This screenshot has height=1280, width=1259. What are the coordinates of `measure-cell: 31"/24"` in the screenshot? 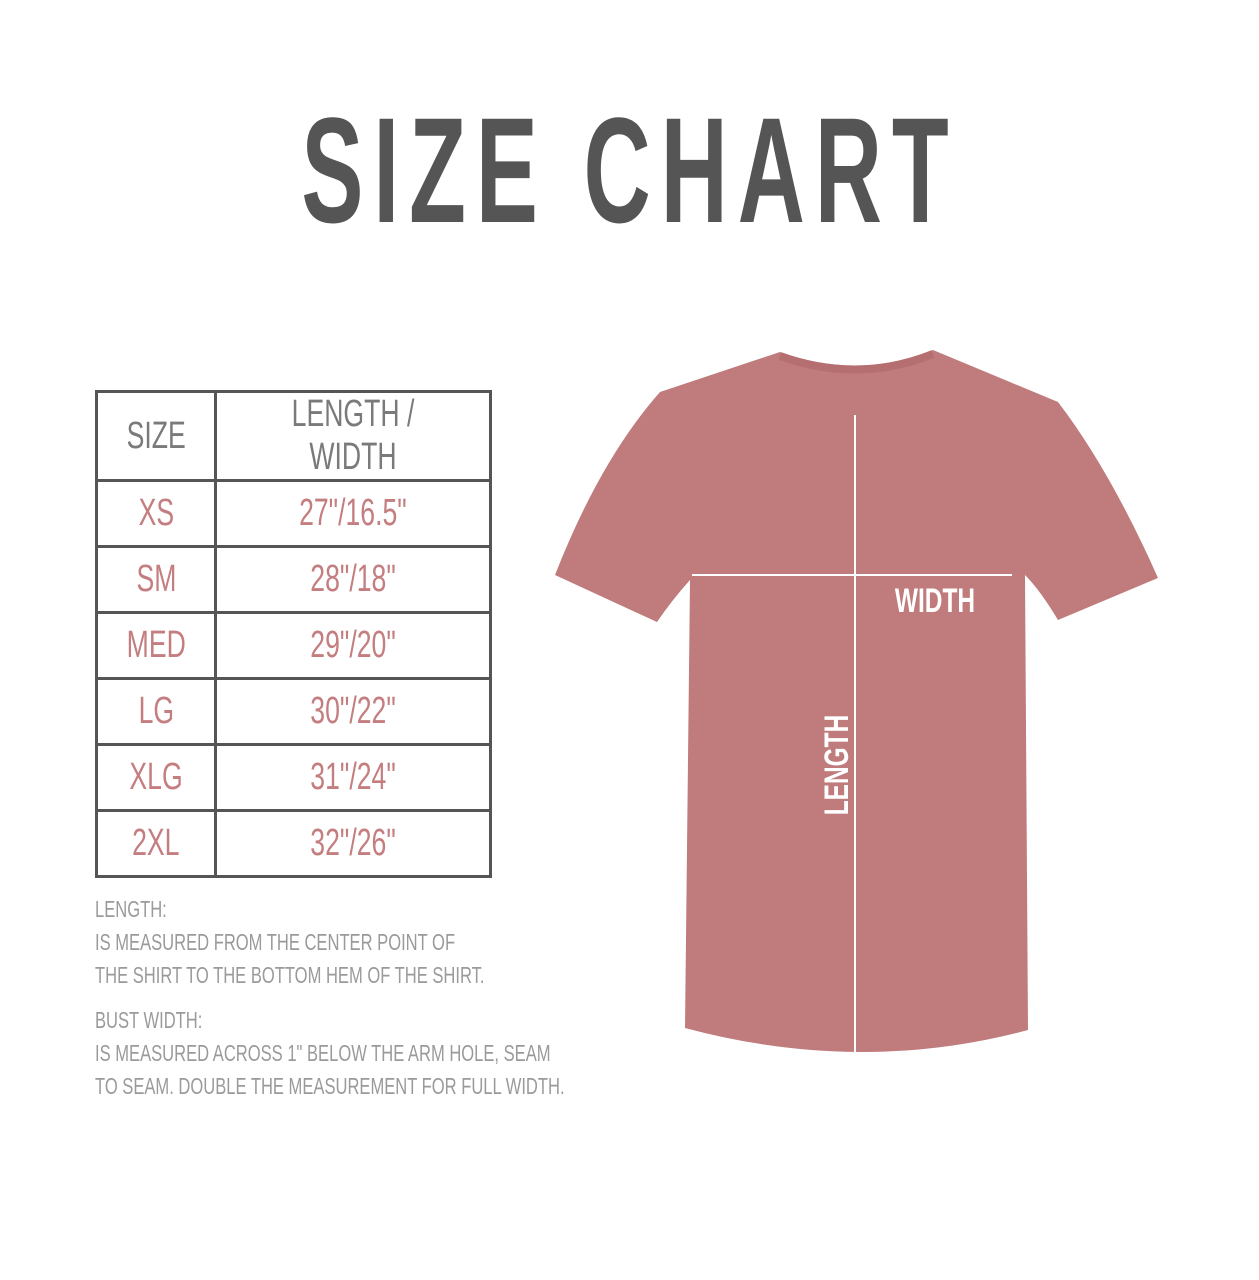 It's located at (353, 777).